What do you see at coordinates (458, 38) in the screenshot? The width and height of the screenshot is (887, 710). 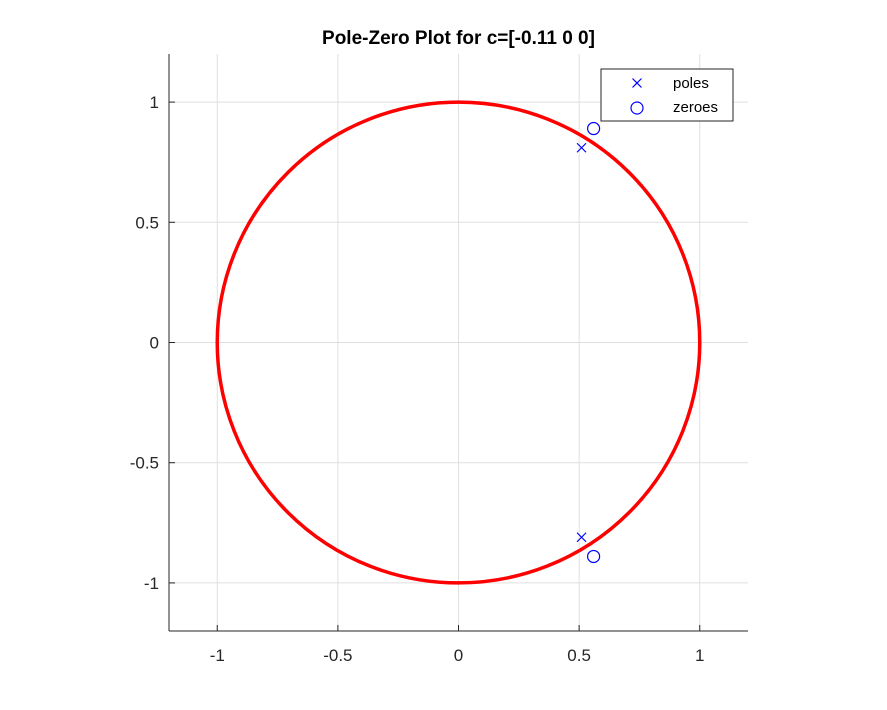 I see `chart-title: Pole-Zero Plot for c=[-0.11 0 0]` at bounding box center [458, 38].